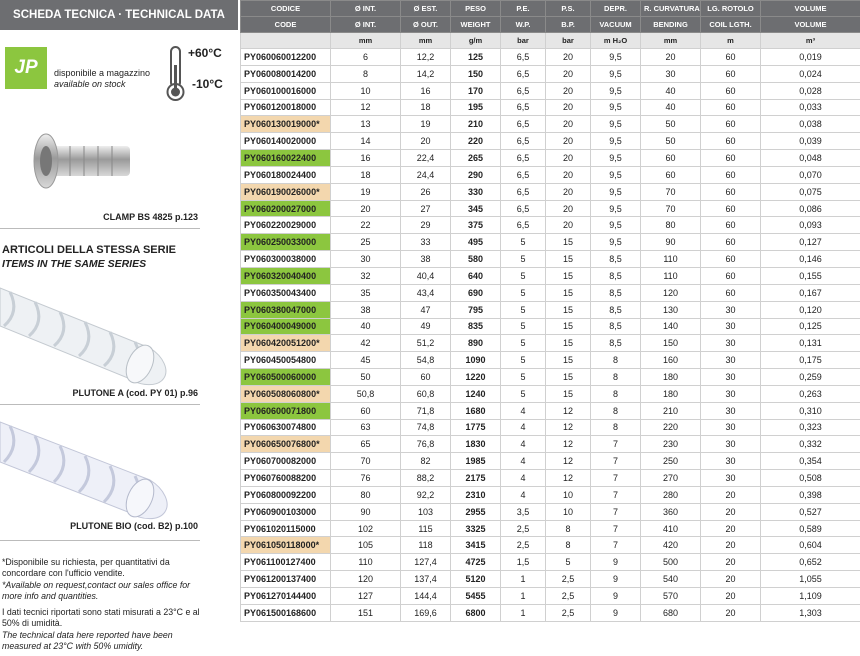 The width and height of the screenshot is (860, 656). Describe the element at coordinates (100, 540) in the screenshot. I see `separator` at that location.